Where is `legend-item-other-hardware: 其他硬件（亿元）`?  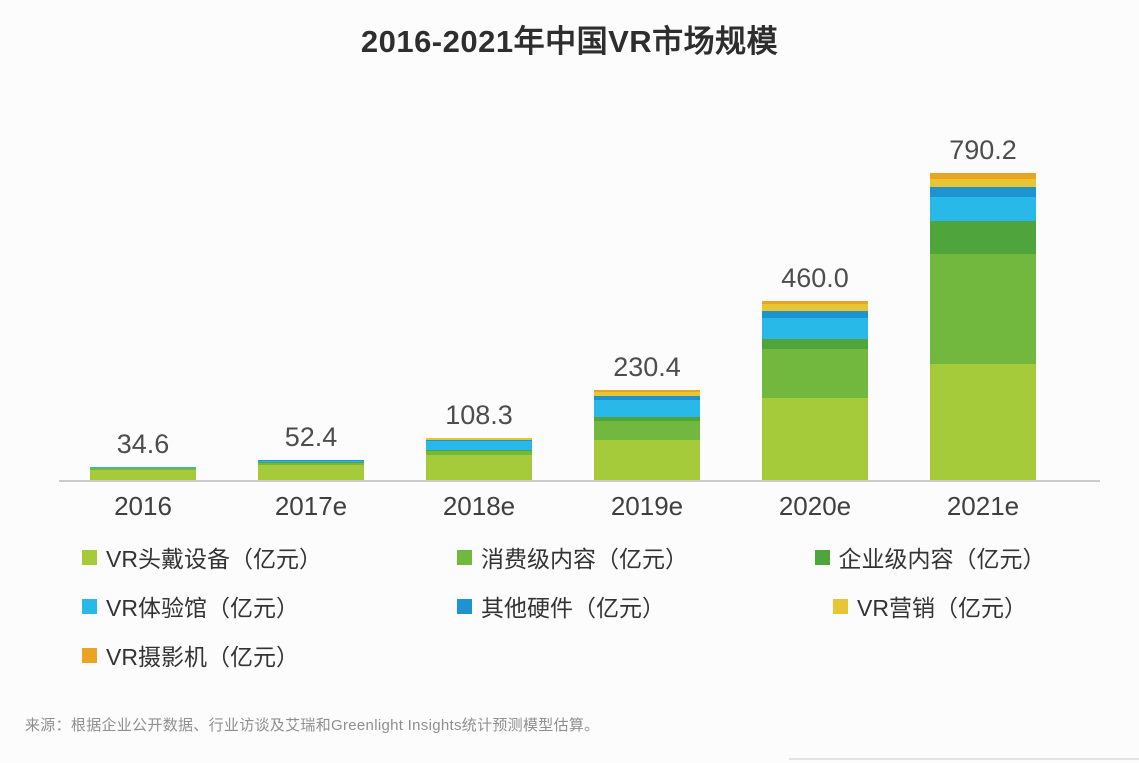
legend-item-other-hardware: 其他硬件（亿元） is located at coordinates (612, 606).